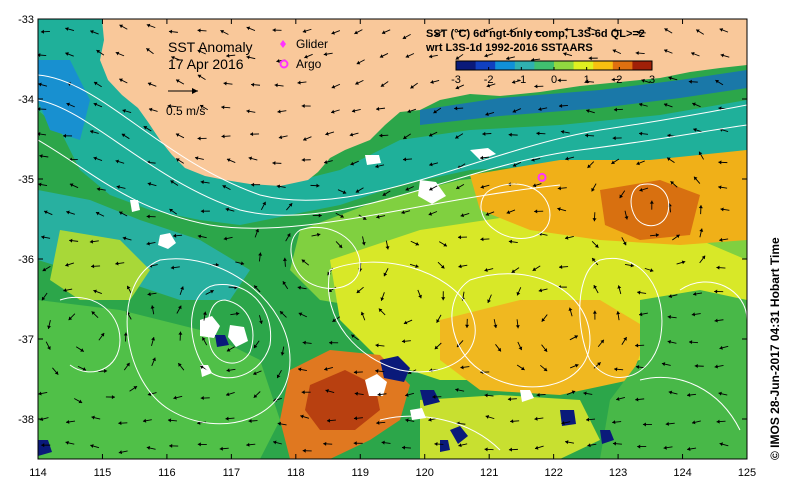 This screenshot has width=790, height=492. What do you see at coordinates (587, 80) in the screenshot?
I see `colorbar-tick-label: 1` at bounding box center [587, 80].